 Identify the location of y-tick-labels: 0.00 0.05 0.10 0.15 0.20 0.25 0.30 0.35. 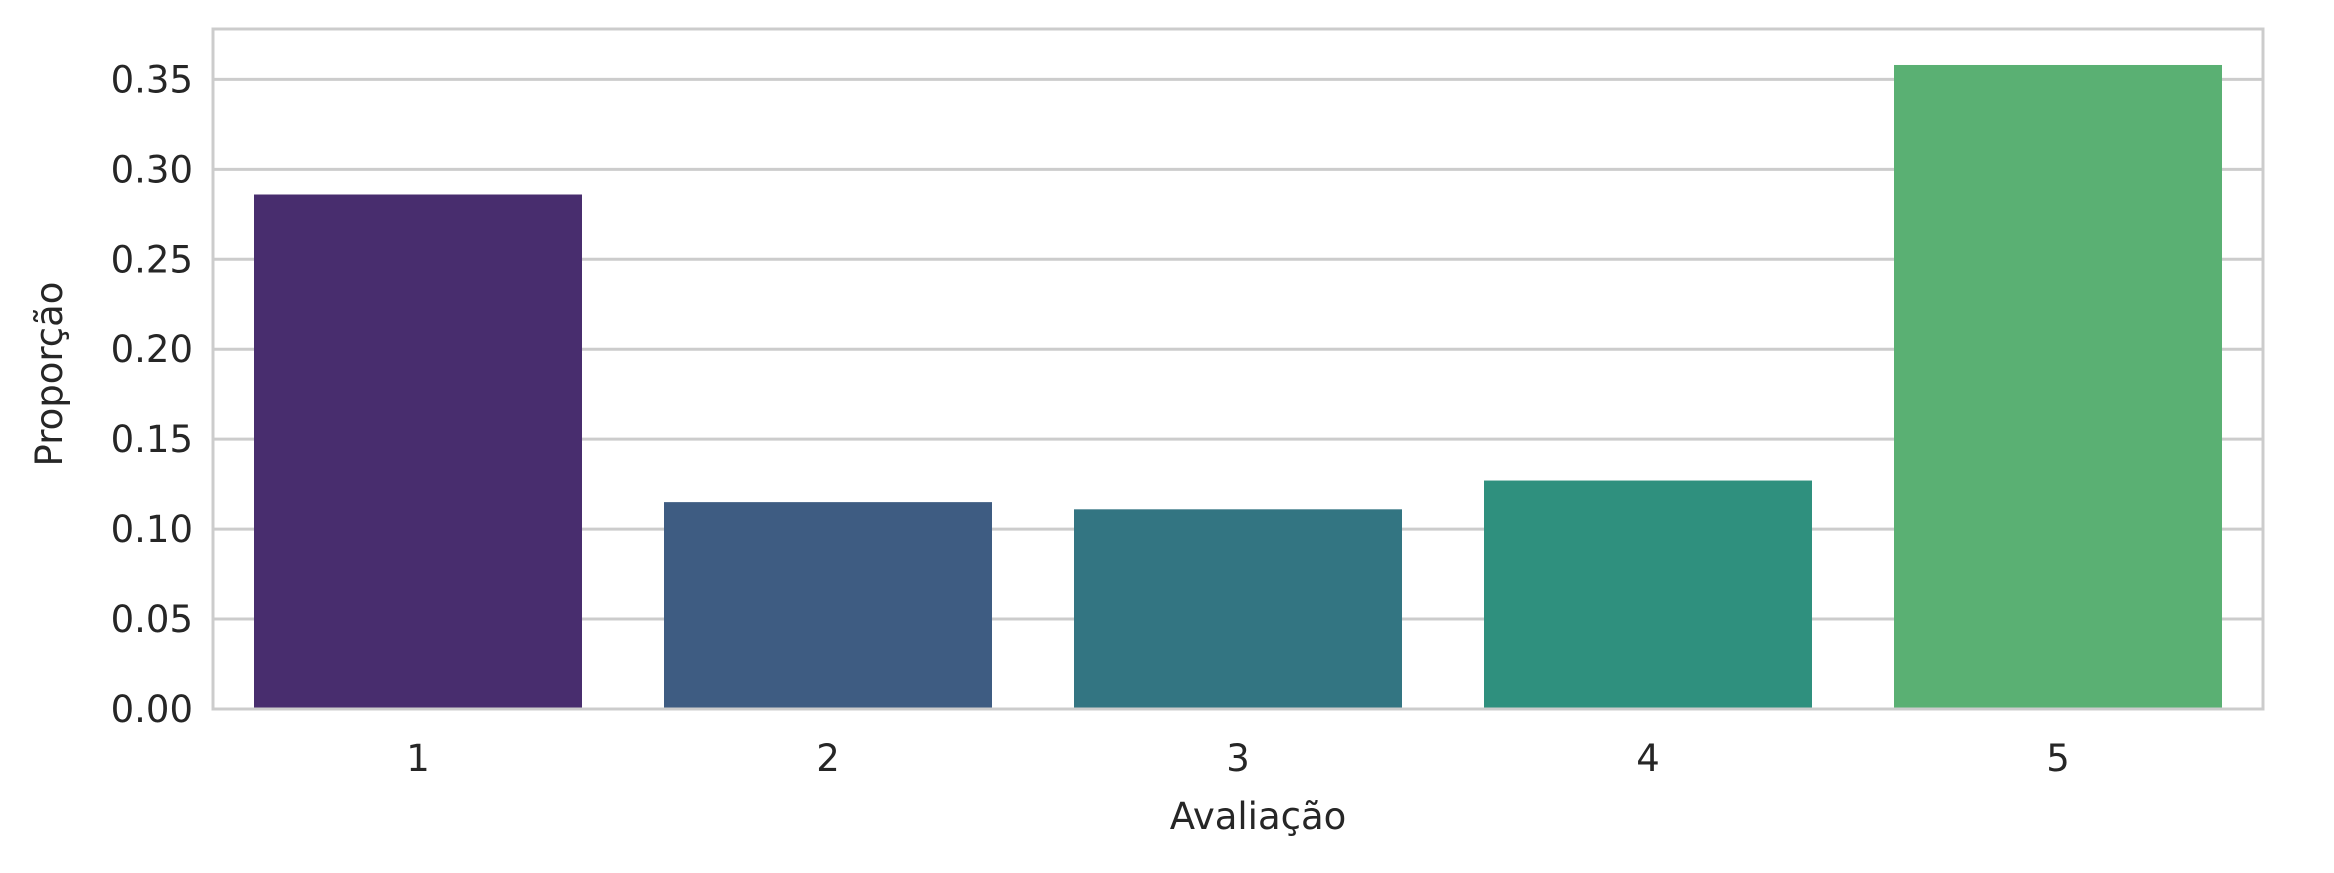
(152, 394).